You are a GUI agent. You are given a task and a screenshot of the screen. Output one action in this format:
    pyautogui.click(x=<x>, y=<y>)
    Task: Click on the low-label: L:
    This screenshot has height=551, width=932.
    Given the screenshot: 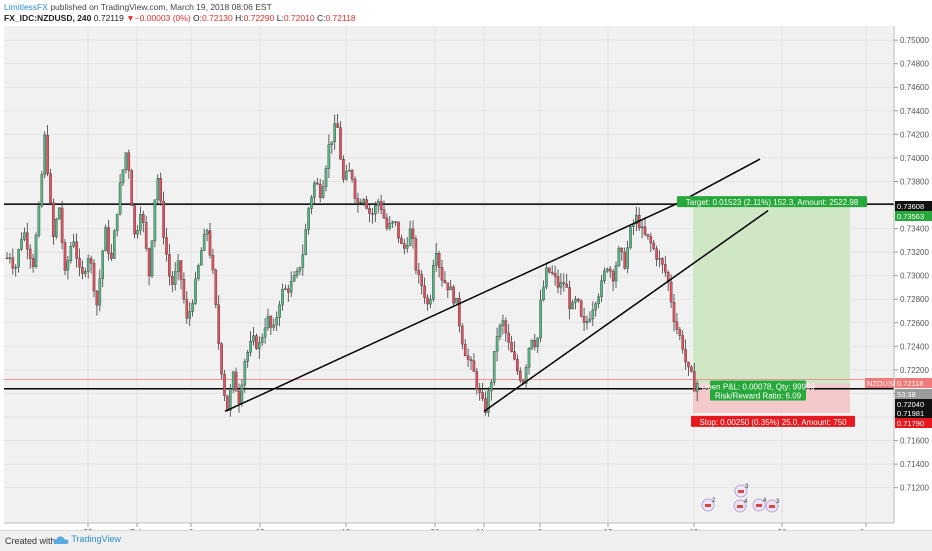 What is the action you would take?
    pyautogui.click(x=280, y=18)
    